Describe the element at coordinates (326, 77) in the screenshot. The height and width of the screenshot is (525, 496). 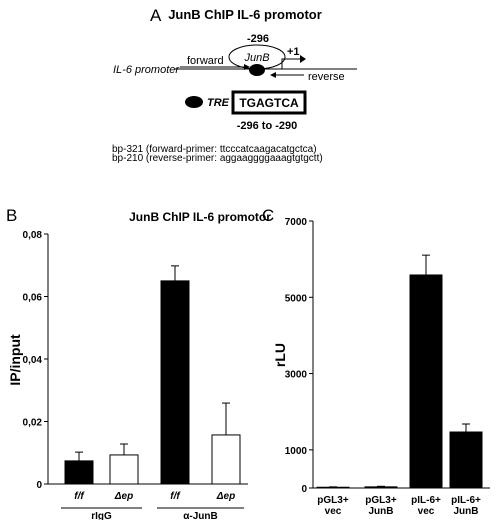
I see `reverse-label: reverse` at that location.